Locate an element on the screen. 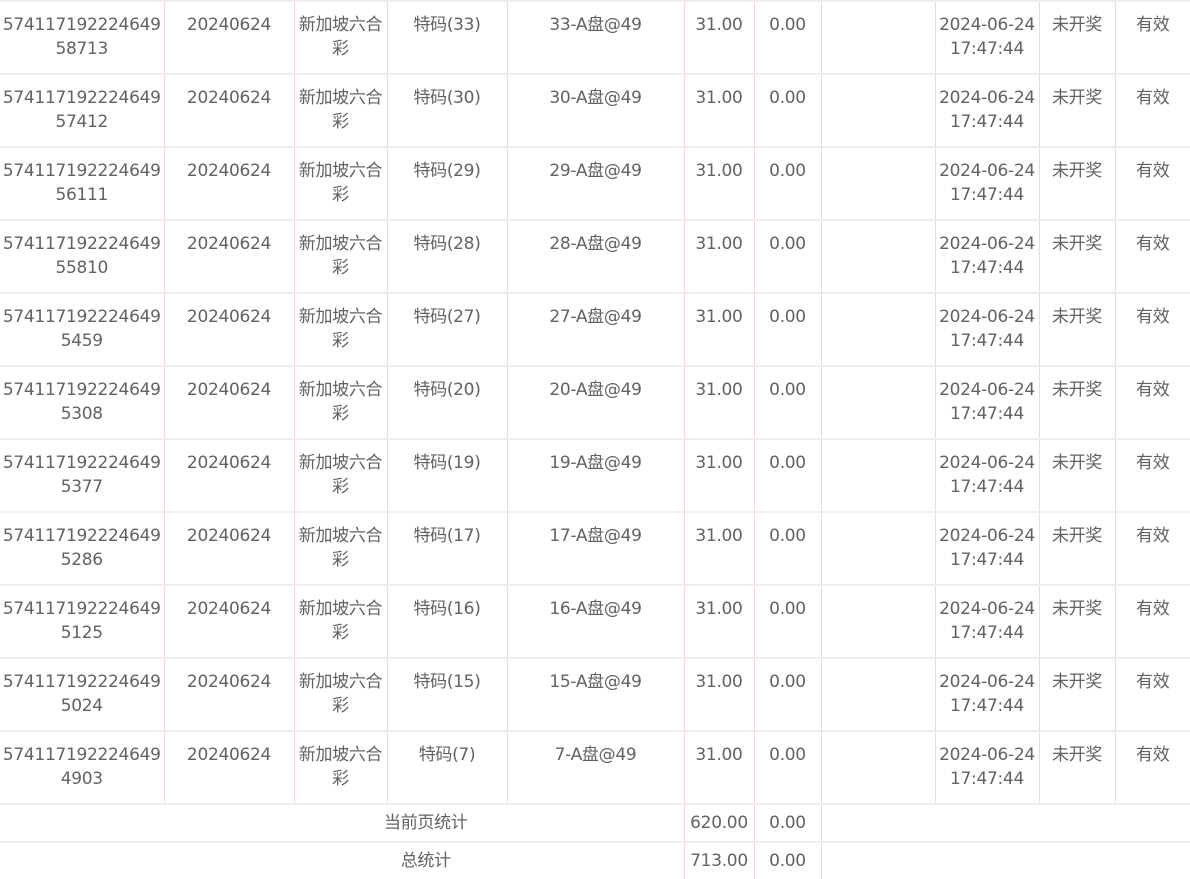 This screenshot has height=879, width=1190. page-summary-row: 当前页统计 620.00 0.00 is located at coordinates (595, 822).